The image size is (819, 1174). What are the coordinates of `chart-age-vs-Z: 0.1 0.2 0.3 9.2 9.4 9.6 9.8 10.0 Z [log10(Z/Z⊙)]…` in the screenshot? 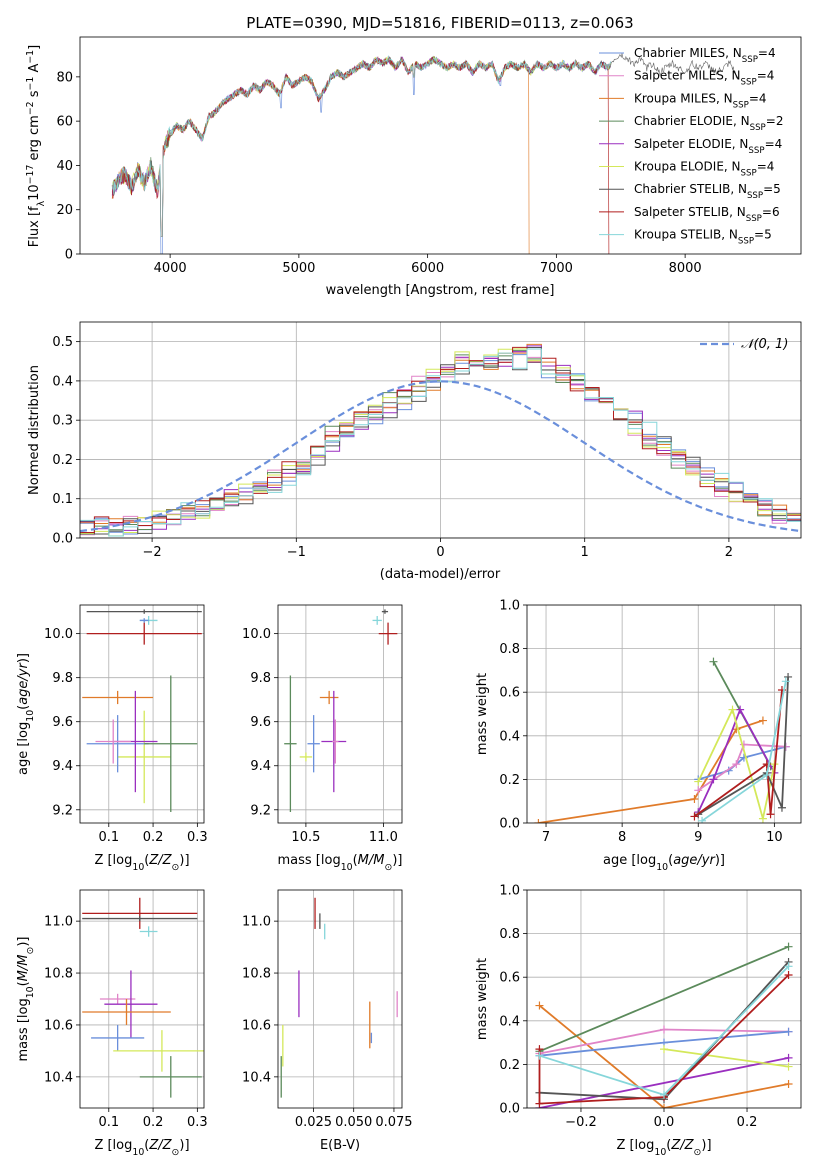 It's located at (112, 738).